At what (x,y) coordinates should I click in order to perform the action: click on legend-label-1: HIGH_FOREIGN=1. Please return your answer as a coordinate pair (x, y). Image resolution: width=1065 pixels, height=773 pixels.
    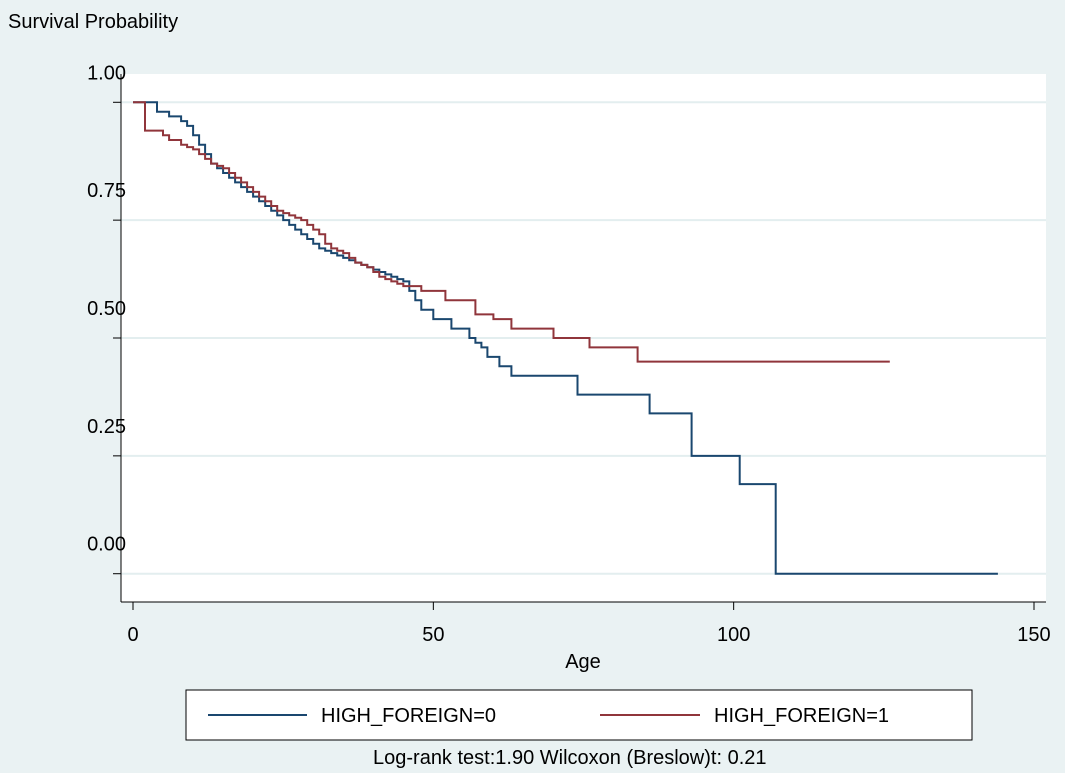
    Looking at the image, I should click on (801, 716).